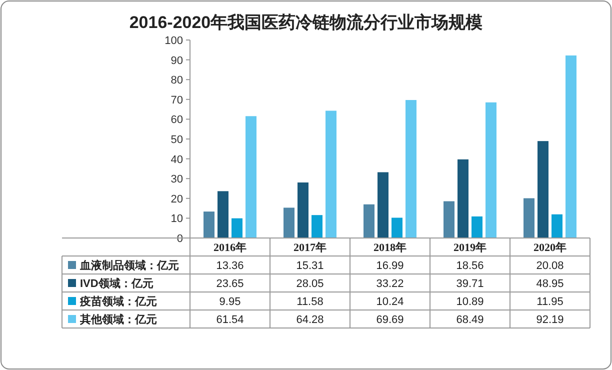  Describe the element at coordinates (470, 302) in the screenshot. I see `data-label: 10.89` at that location.